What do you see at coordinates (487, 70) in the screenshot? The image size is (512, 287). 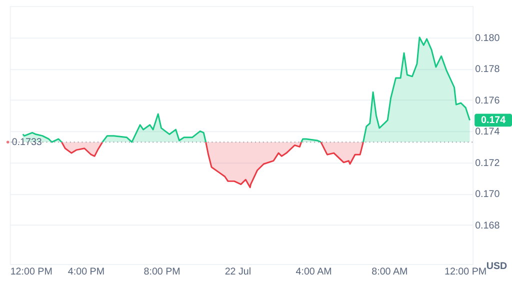 I see `y-tick-label: 0.178` at bounding box center [487, 70].